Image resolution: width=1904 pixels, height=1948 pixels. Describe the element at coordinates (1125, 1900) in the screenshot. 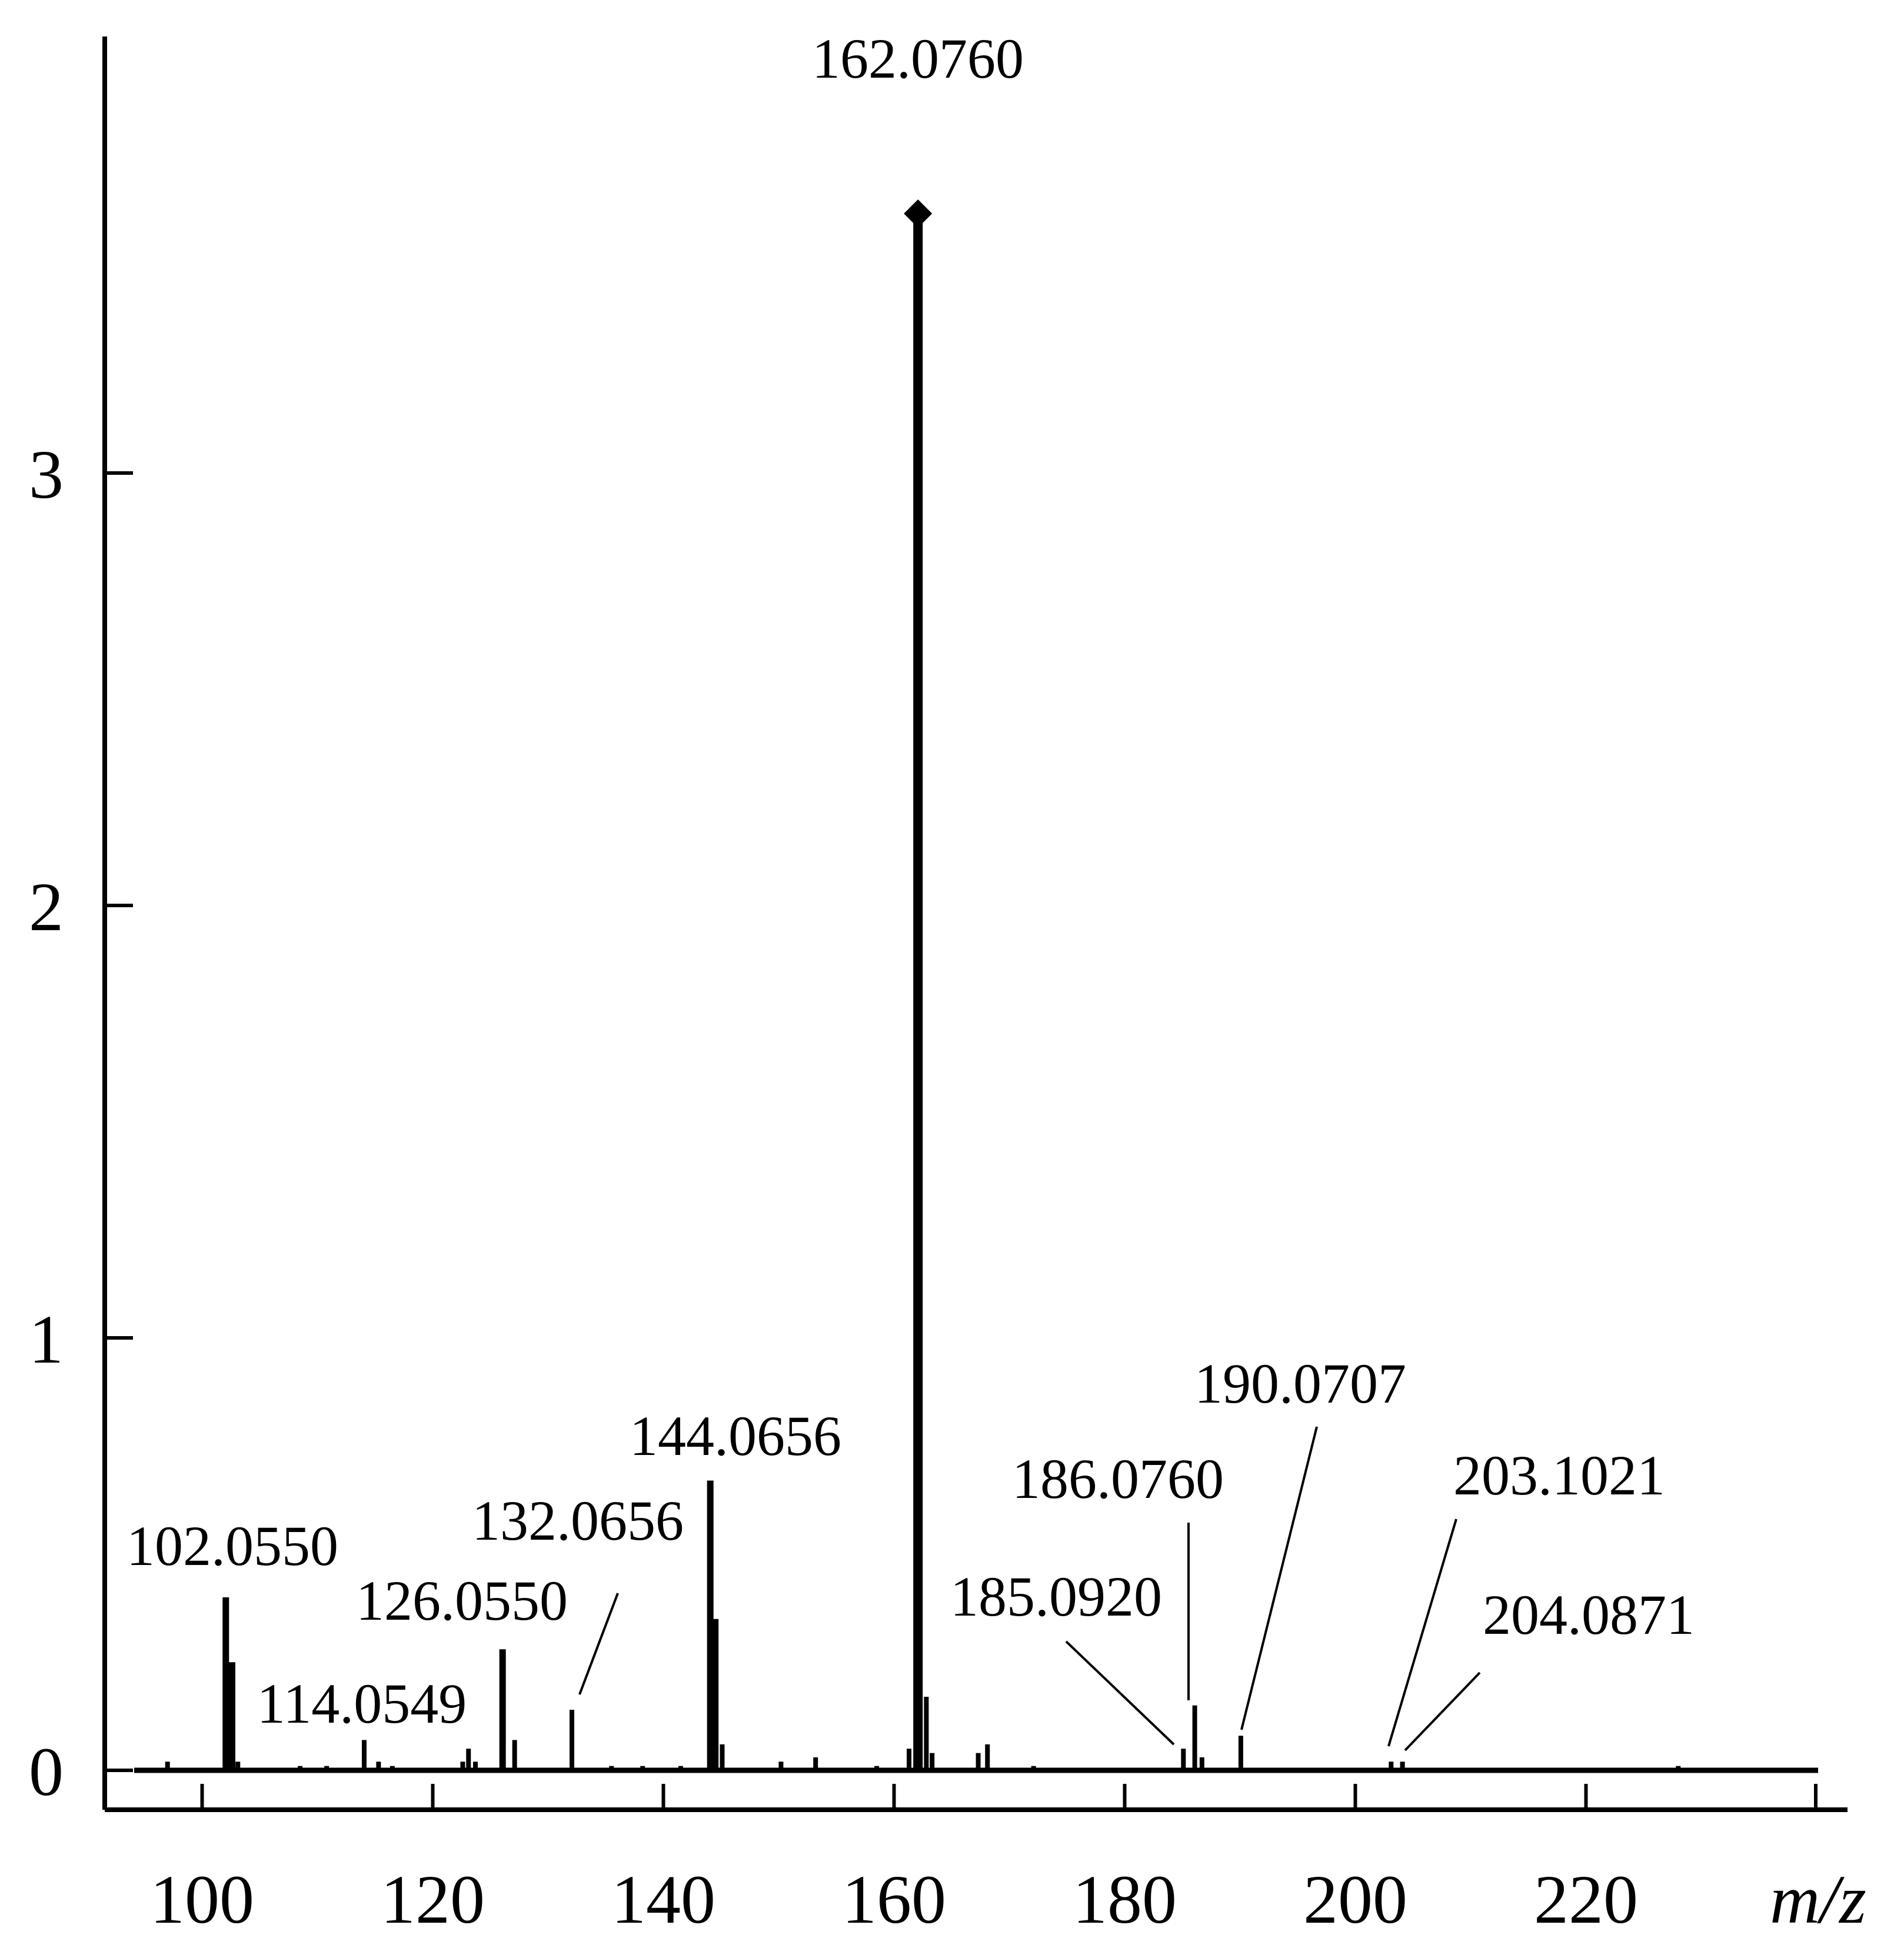

I see `x-tick-label: 180` at that location.